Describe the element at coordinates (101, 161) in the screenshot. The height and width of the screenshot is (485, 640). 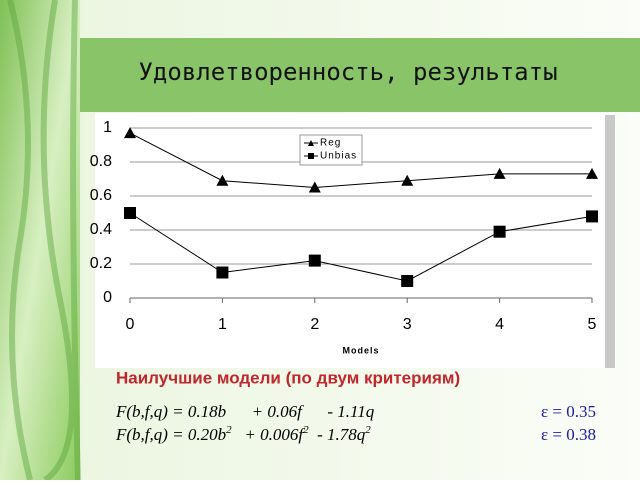
I see `y-tick-label: 0.8` at that location.